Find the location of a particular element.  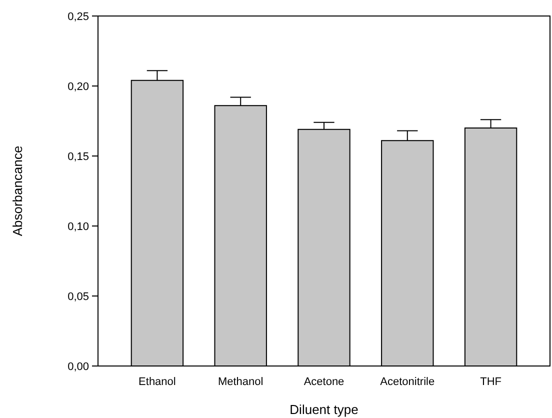

y-axis-title: Absorbancance is located at coordinates (17, 191).